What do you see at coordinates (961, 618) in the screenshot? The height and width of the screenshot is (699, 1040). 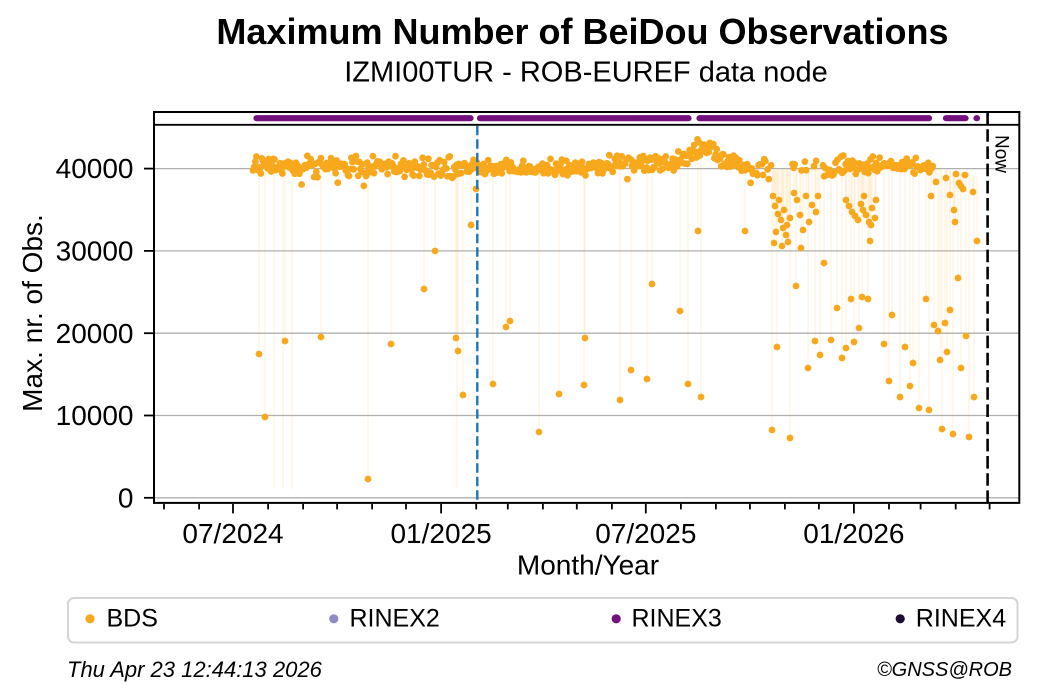 I see `svg-text: RINEX4` at bounding box center [961, 618].